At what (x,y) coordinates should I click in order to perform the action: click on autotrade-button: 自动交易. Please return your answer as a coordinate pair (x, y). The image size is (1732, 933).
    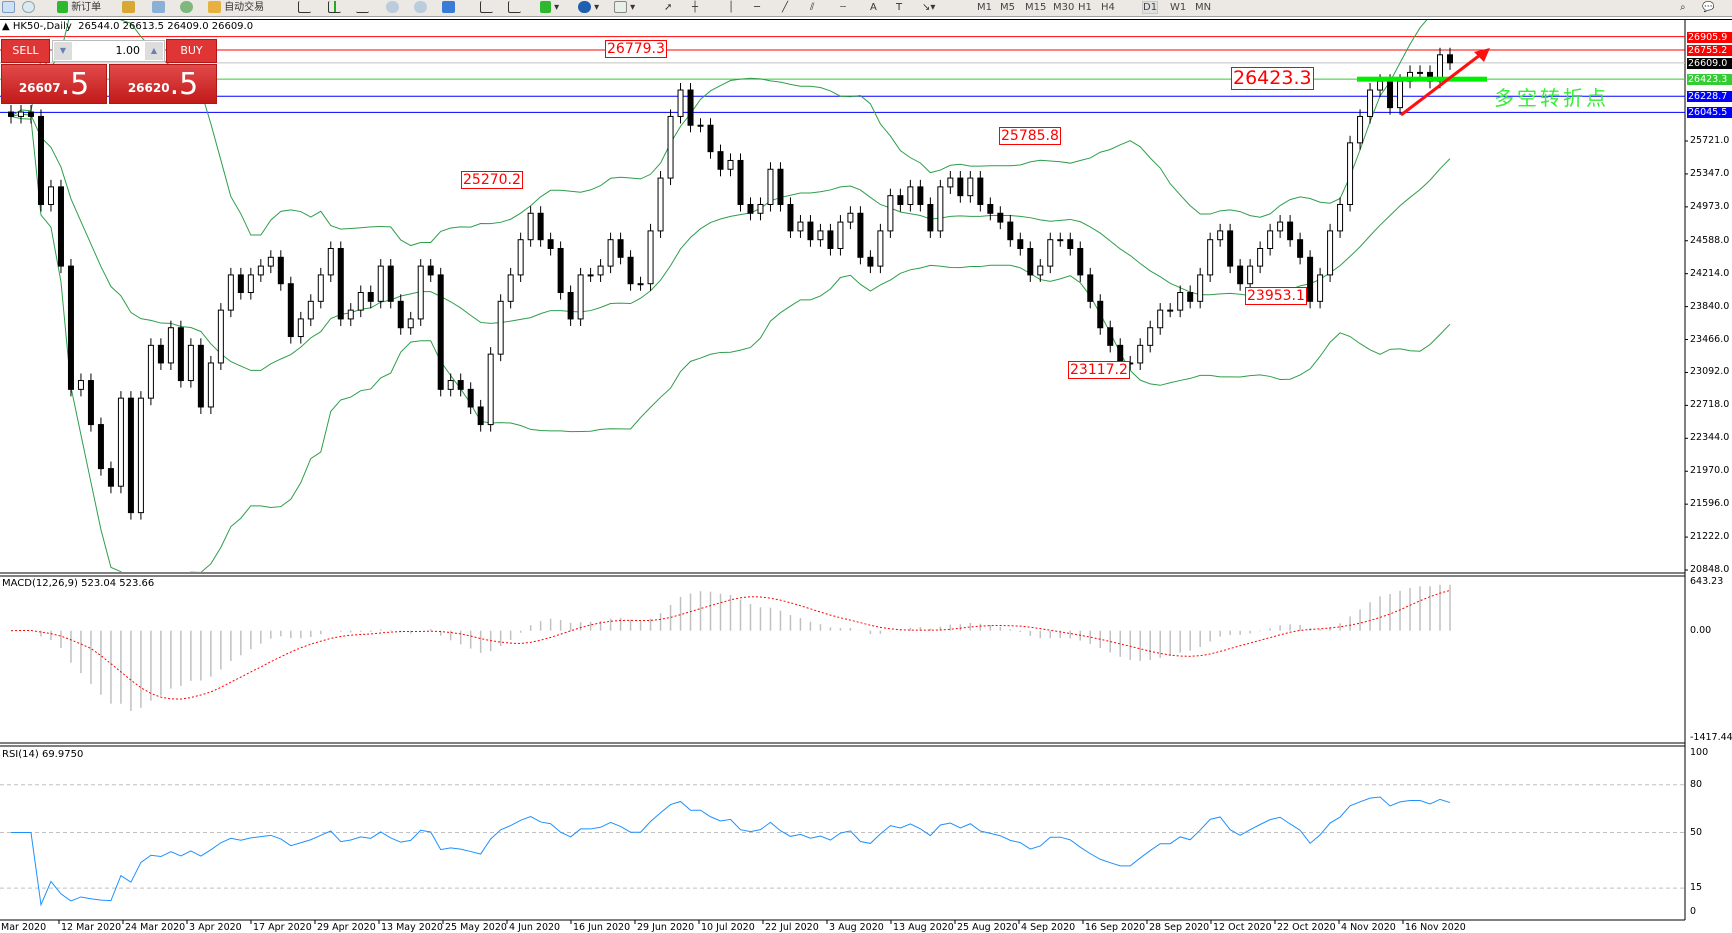
    Looking at the image, I should click on (236, 8).